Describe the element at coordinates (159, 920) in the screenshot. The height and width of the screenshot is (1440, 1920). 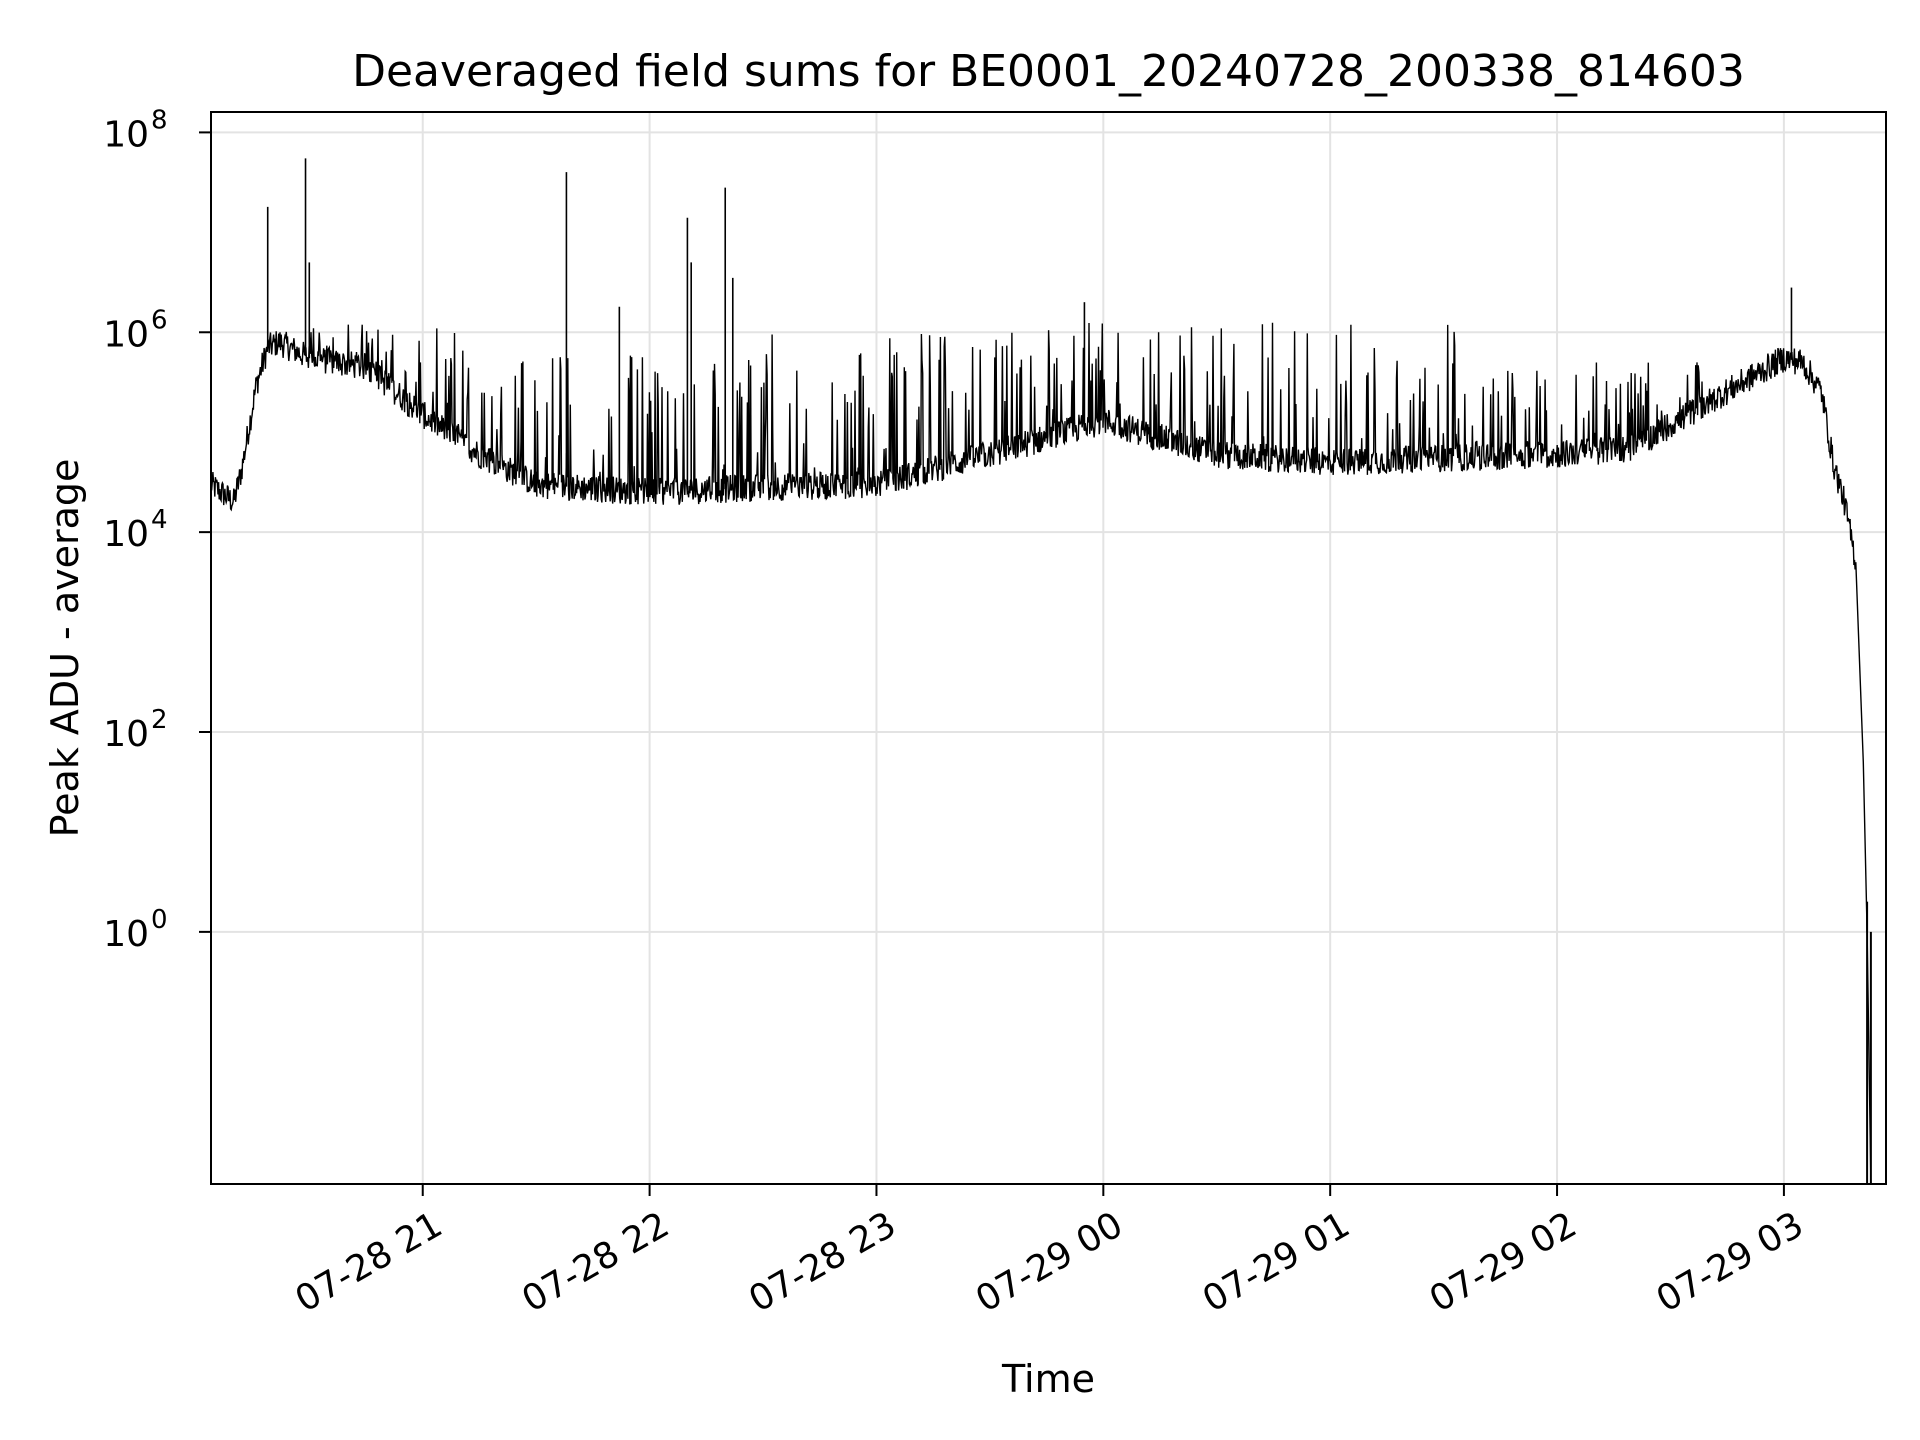
I see `y-tick-exponent: 0` at that location.